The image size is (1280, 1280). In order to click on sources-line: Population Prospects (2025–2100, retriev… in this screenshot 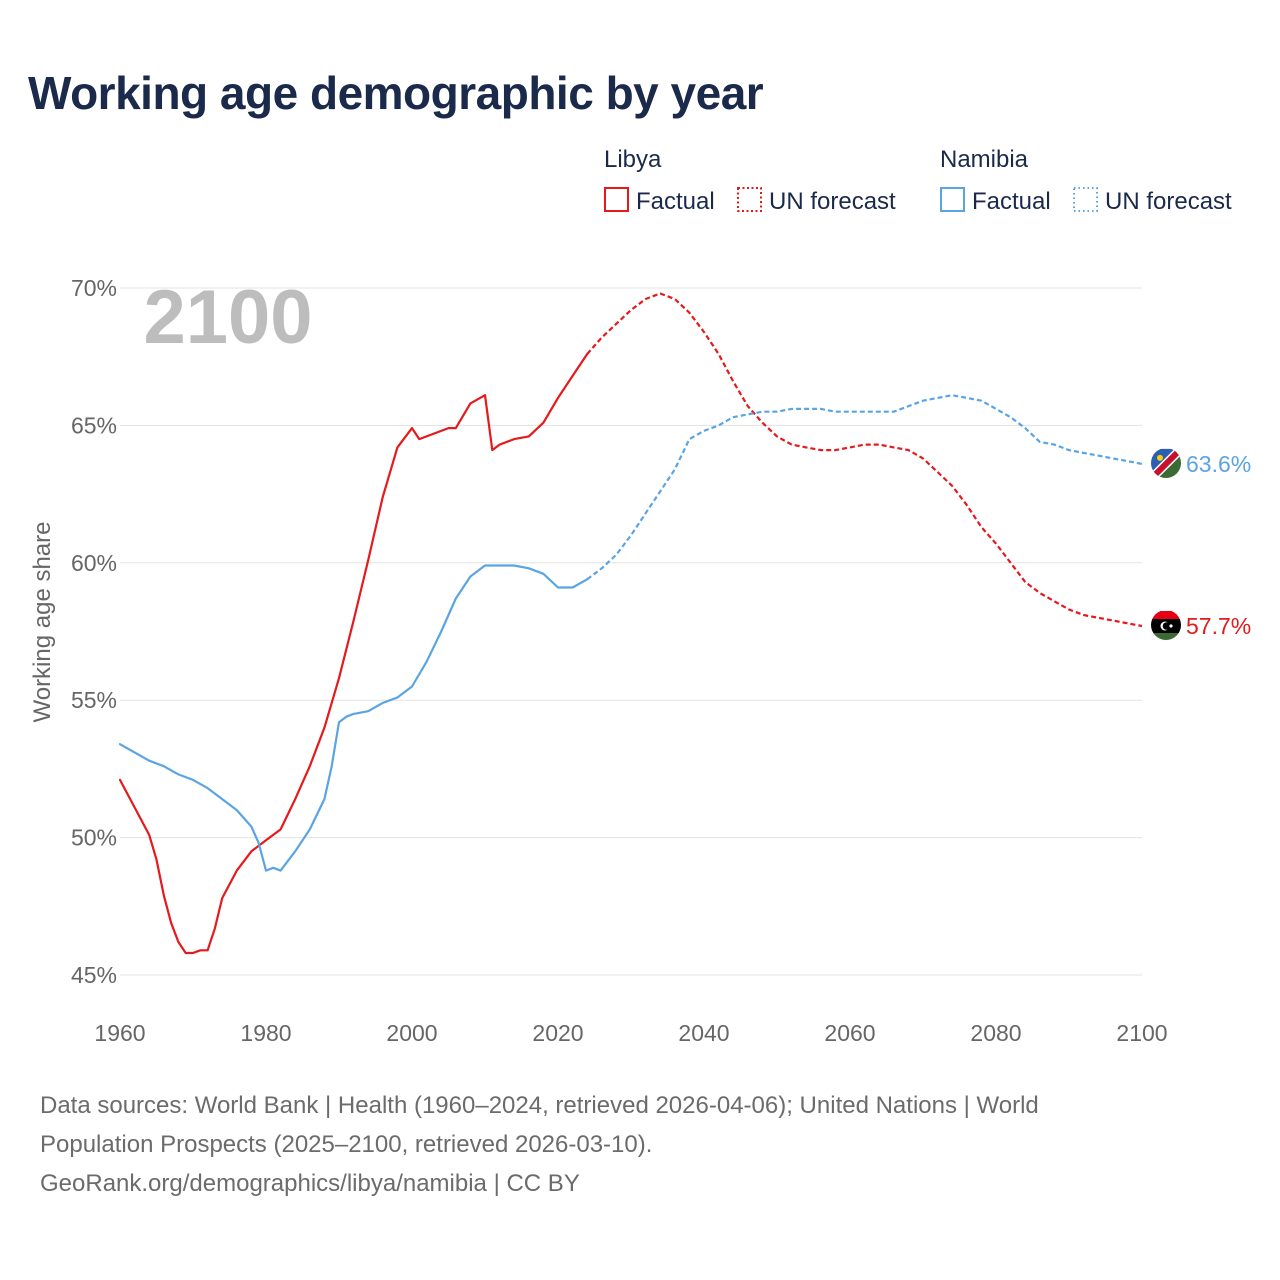, I will do `click(346, 1144)`.